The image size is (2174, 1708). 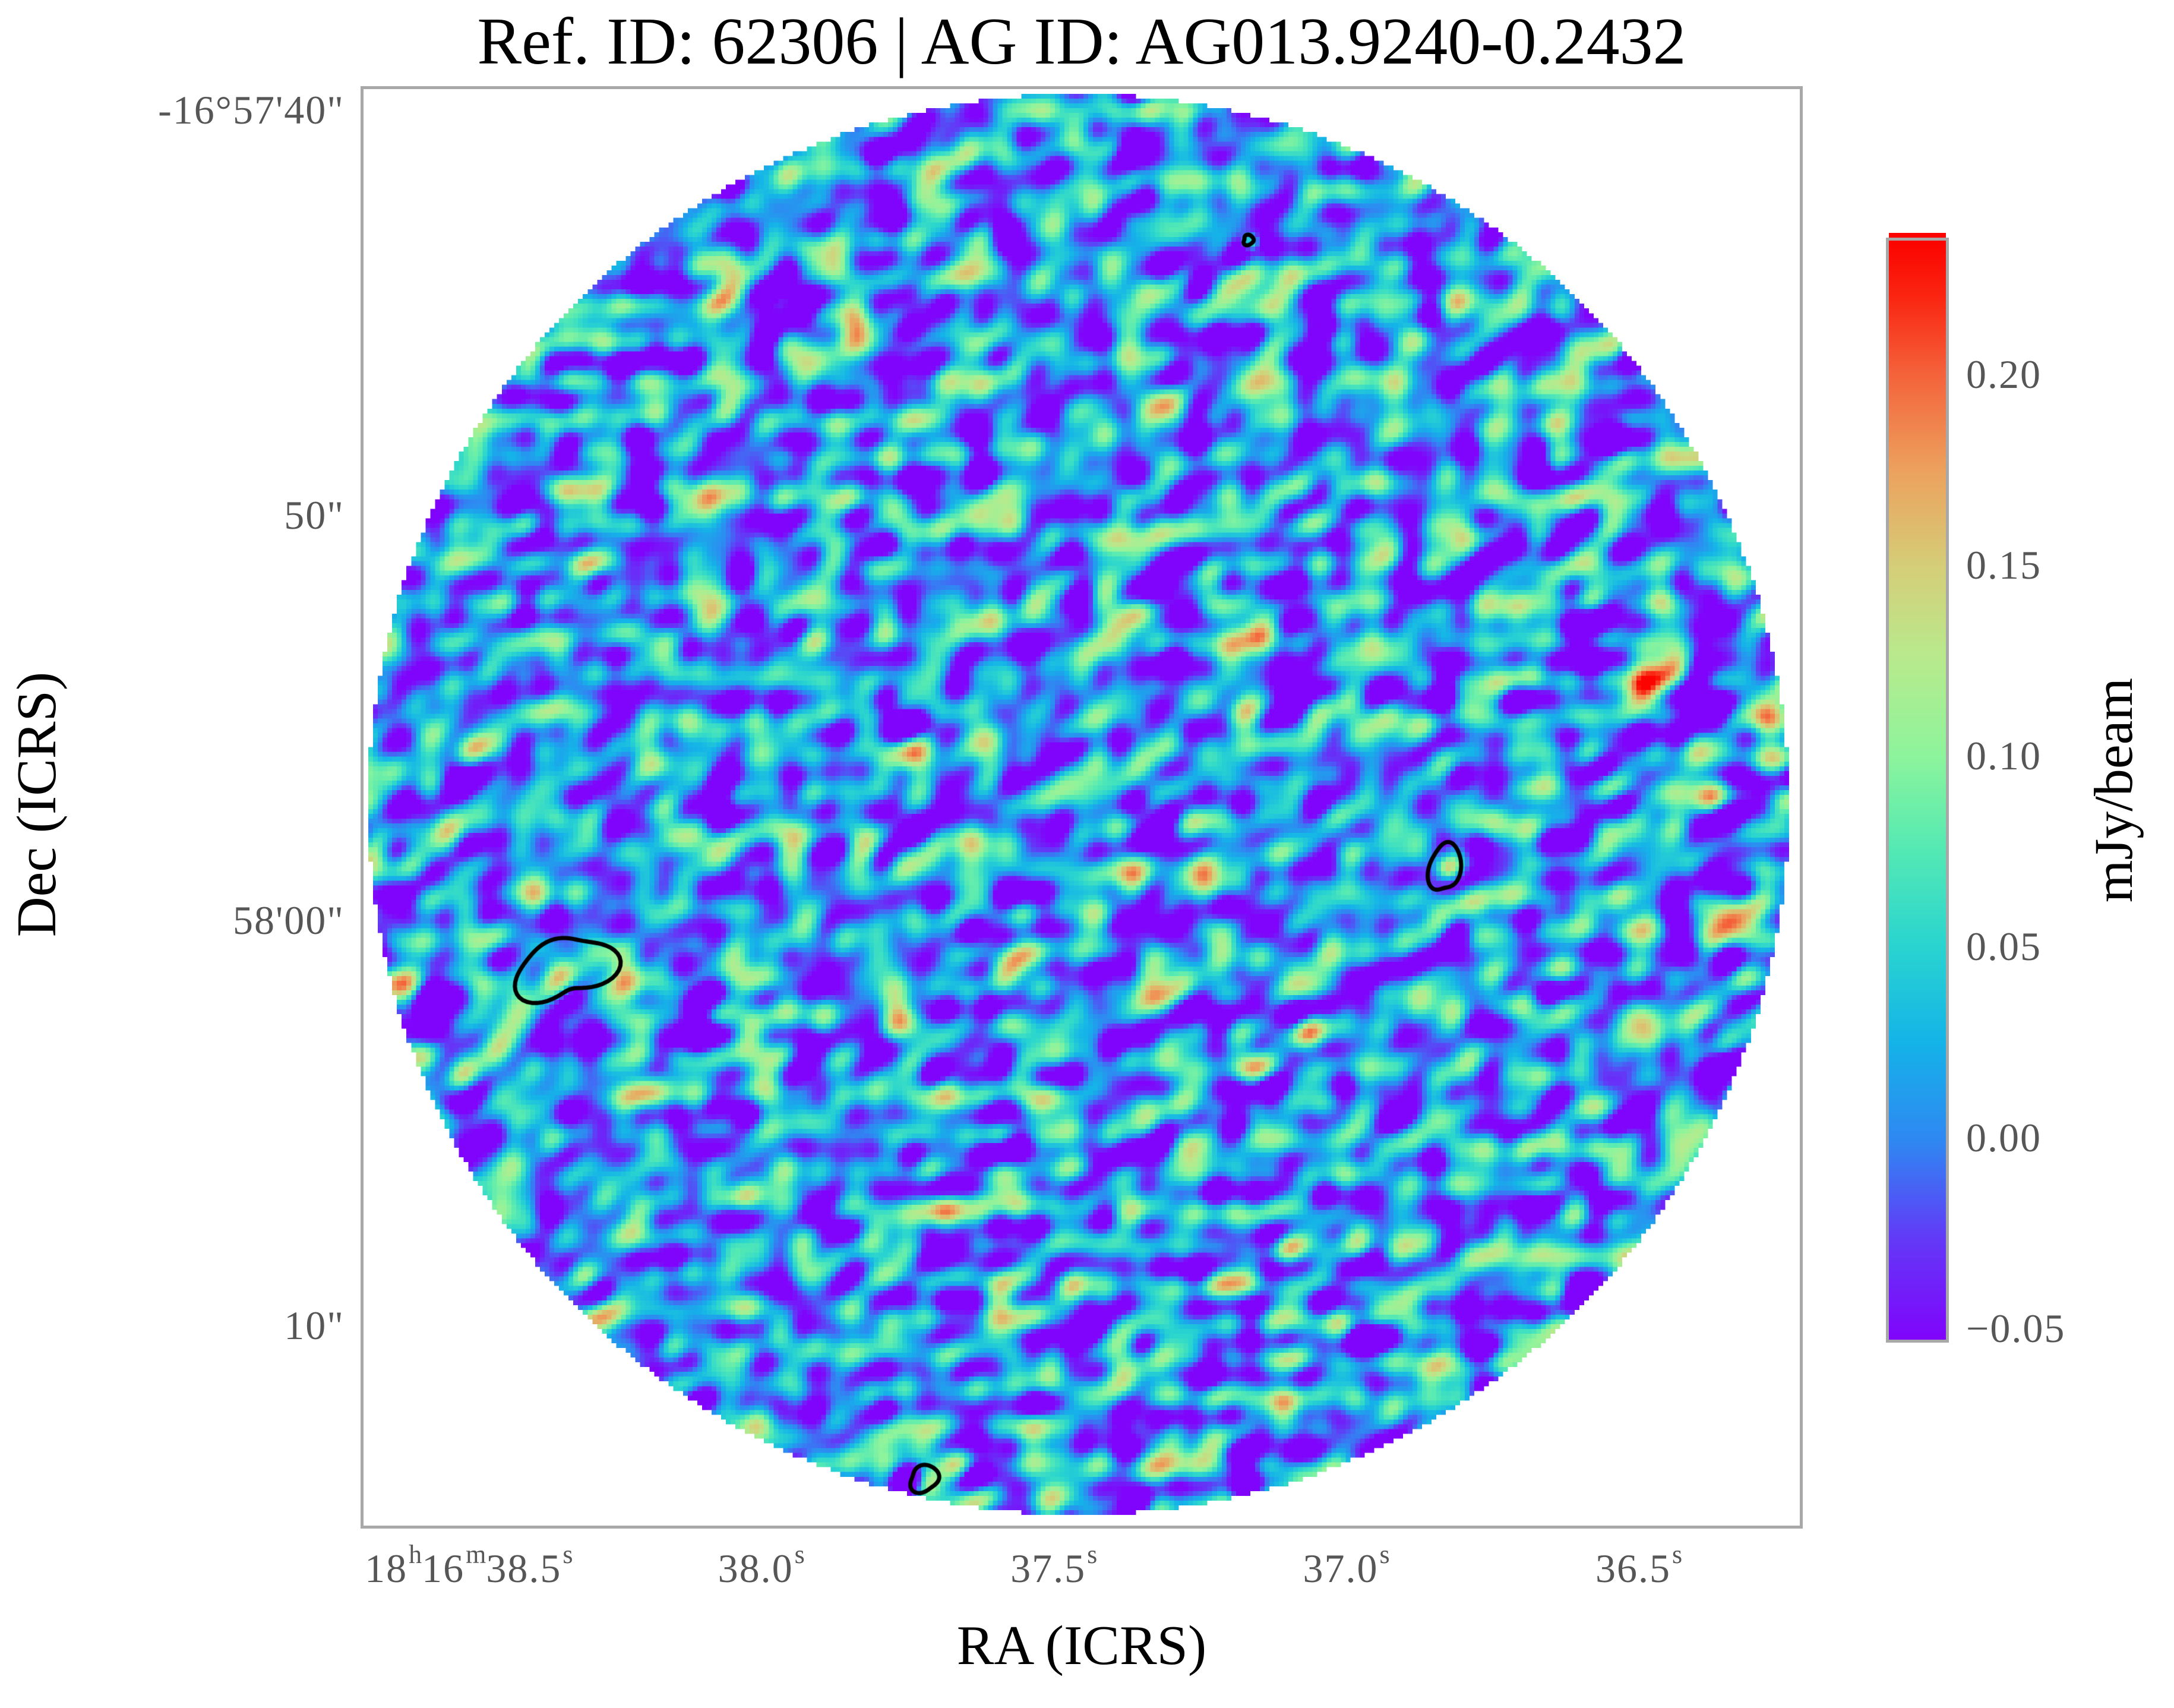 I want to click on y-tick-label: 10", so click(x=315, y=1326).